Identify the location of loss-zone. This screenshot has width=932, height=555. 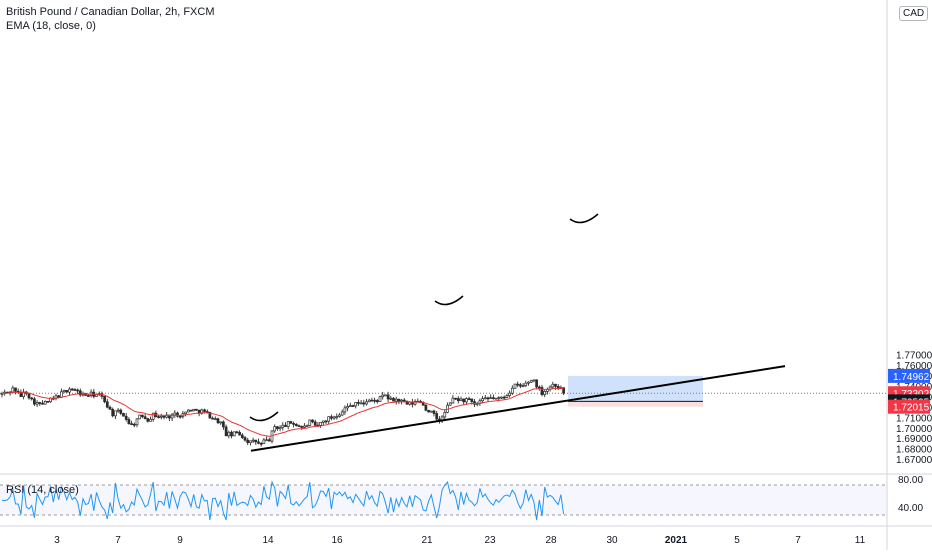
(635, 404).